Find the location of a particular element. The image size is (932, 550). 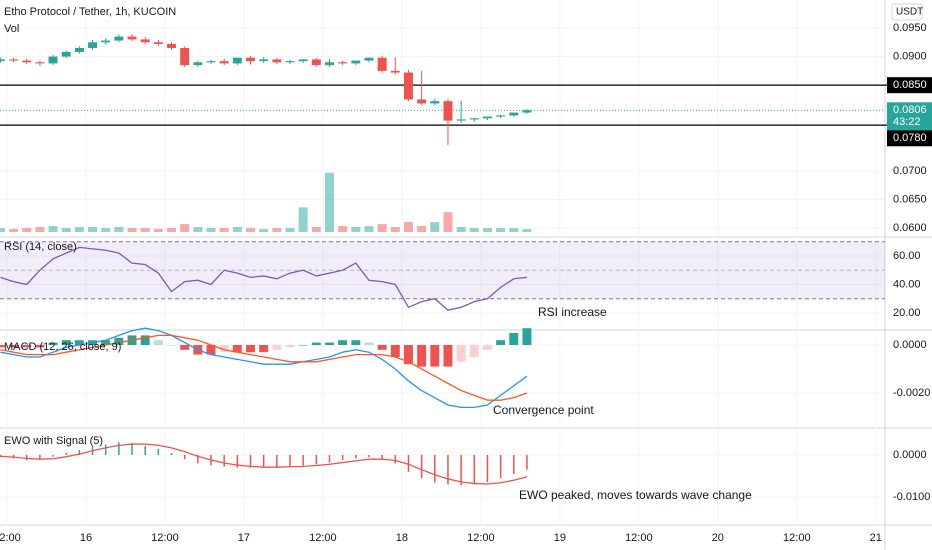

hline-label-box is located at coordinates (909, 85).